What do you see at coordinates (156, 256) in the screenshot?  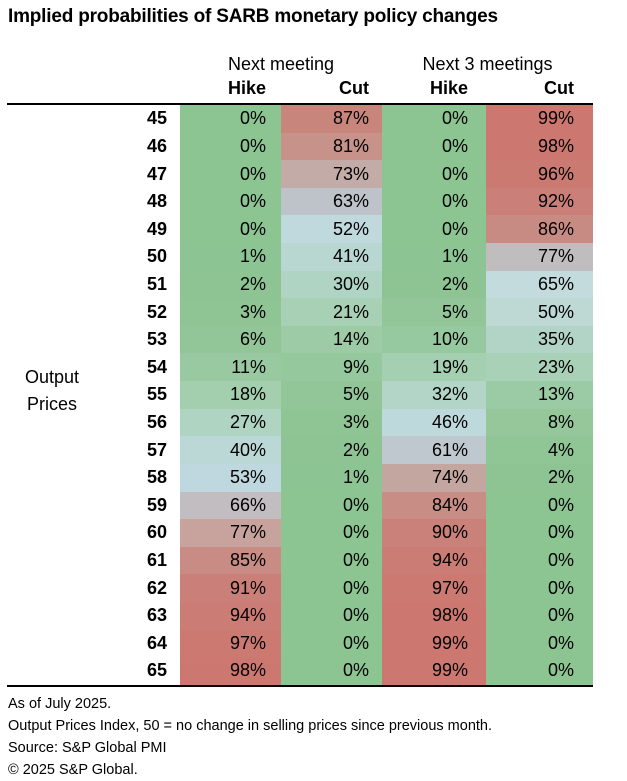 I see `row-label: 50` at bounding box center [156, 256].